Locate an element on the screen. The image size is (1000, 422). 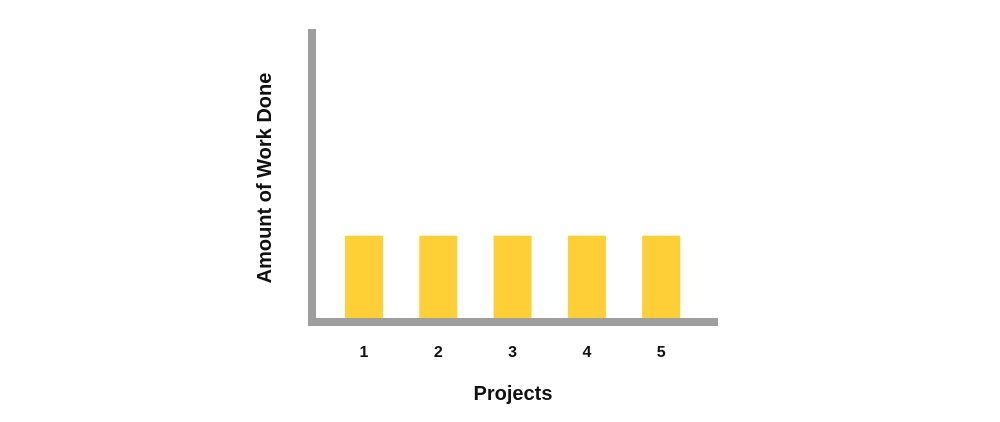
x-tick-labels: 1 2 3 4 5 is located at coordinates (513, 352).